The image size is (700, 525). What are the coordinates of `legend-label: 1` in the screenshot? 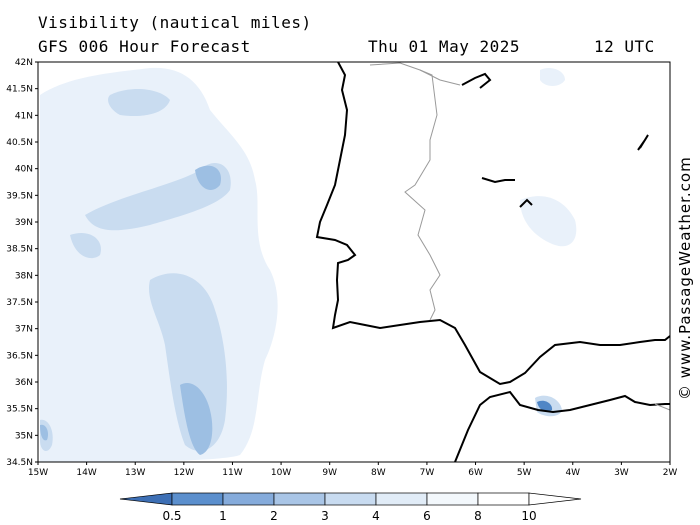 It's located at (223, 516).